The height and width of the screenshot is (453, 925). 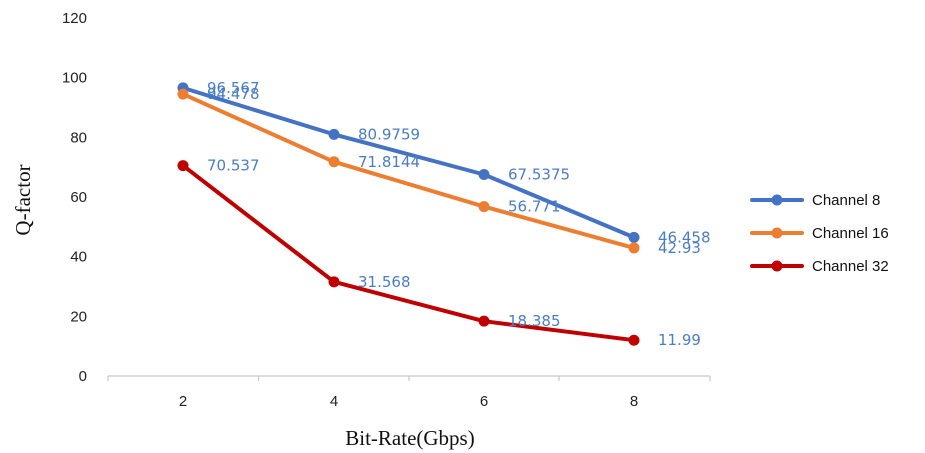 What do you see at coordinates (679, 340) in the screenshot?
I see `data-label: 11.99` at bounding box center [679, 340].